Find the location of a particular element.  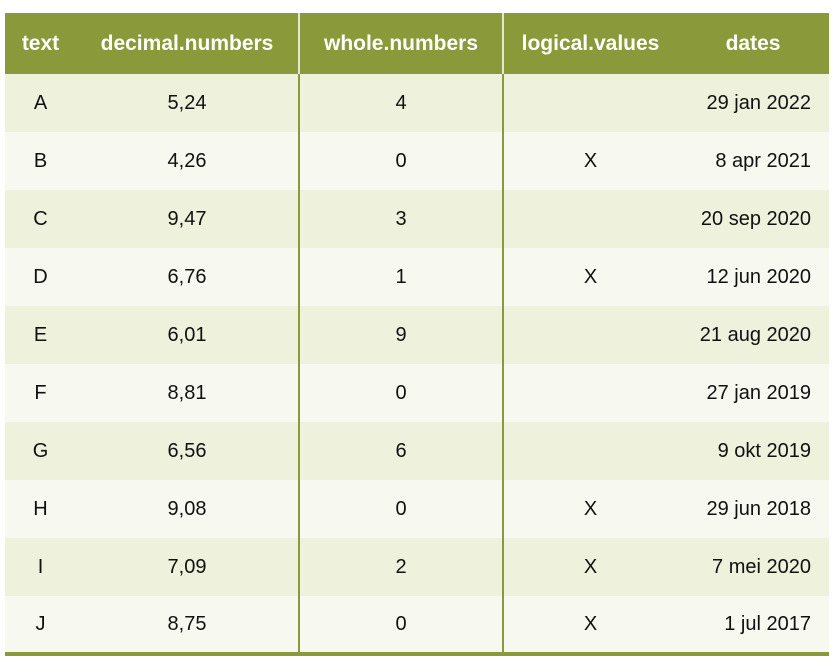

cell-decimal: 6,76 is located at coordinates (188, 277).